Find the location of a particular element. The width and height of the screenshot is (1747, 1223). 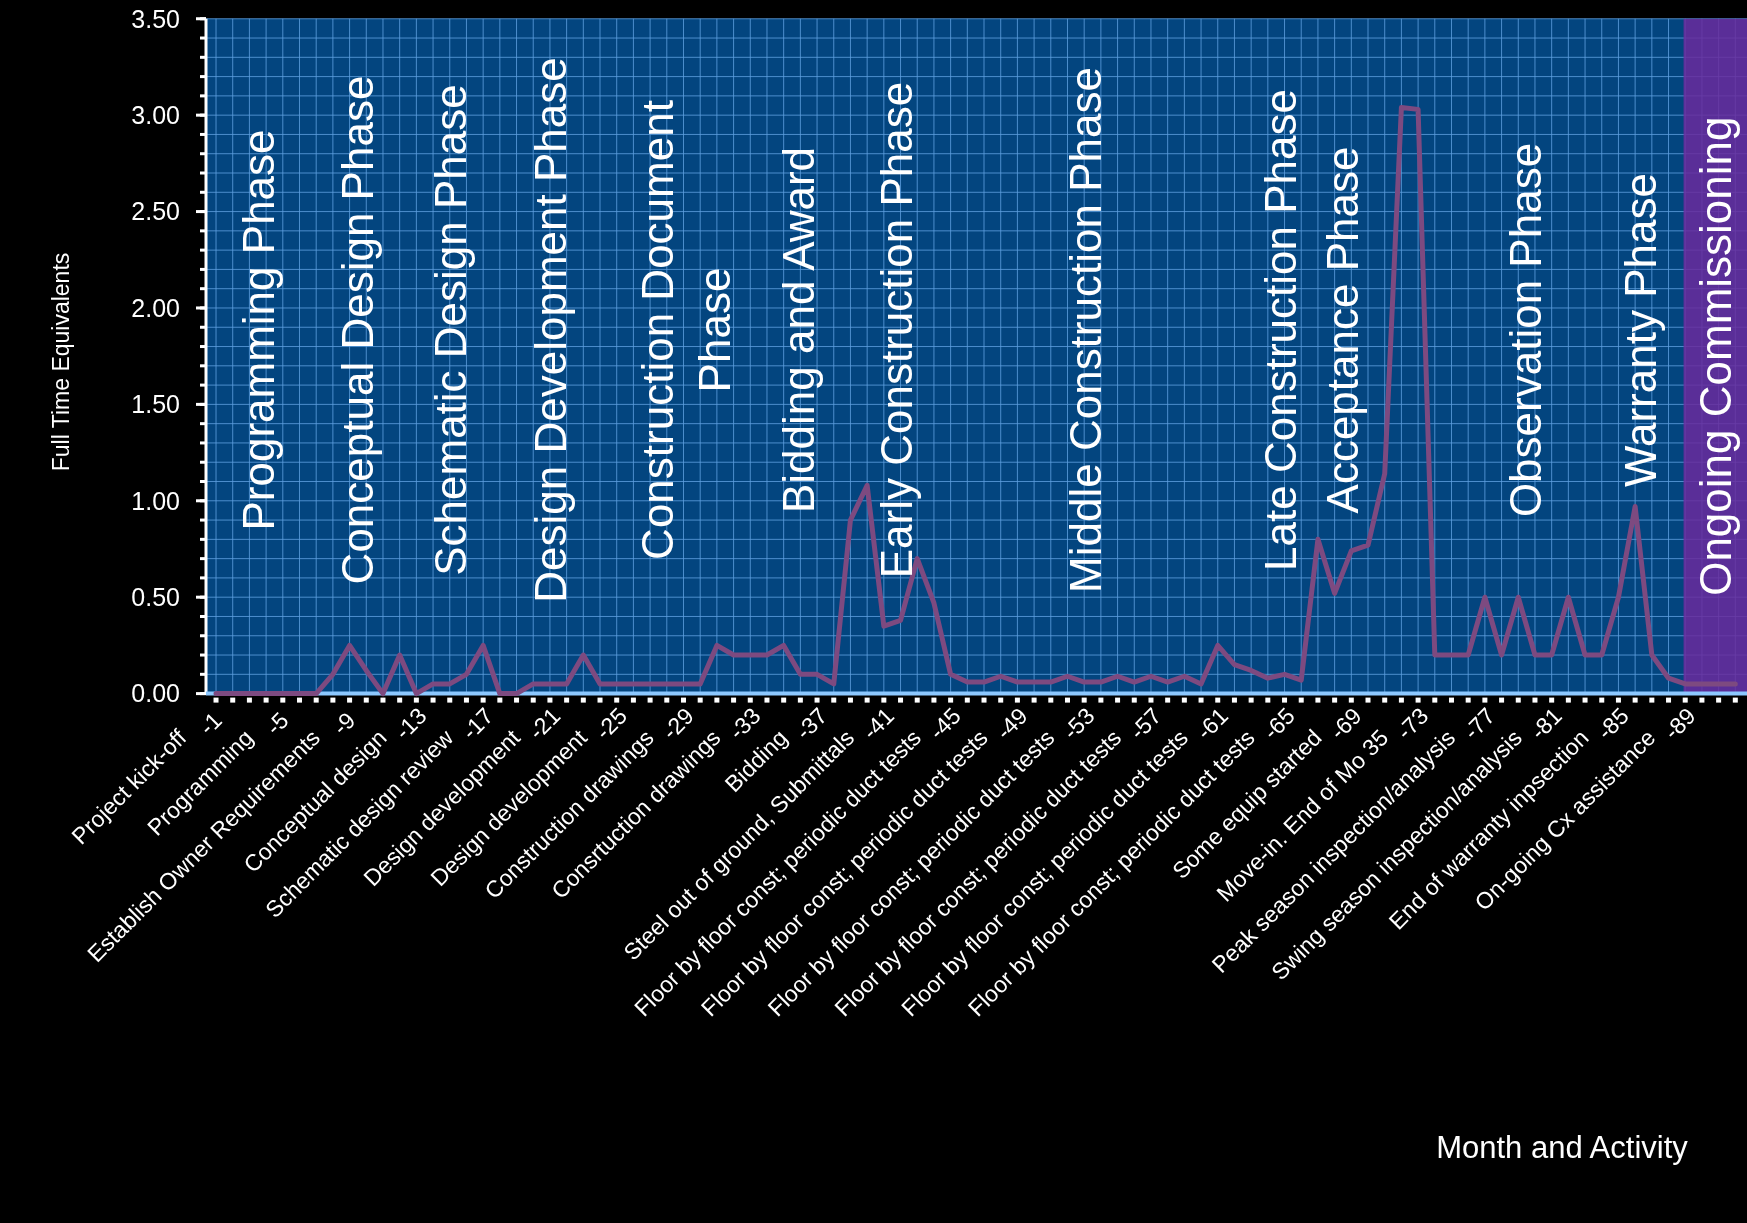

annotation: Warranty Phase is located at coordinates (1641, 330).